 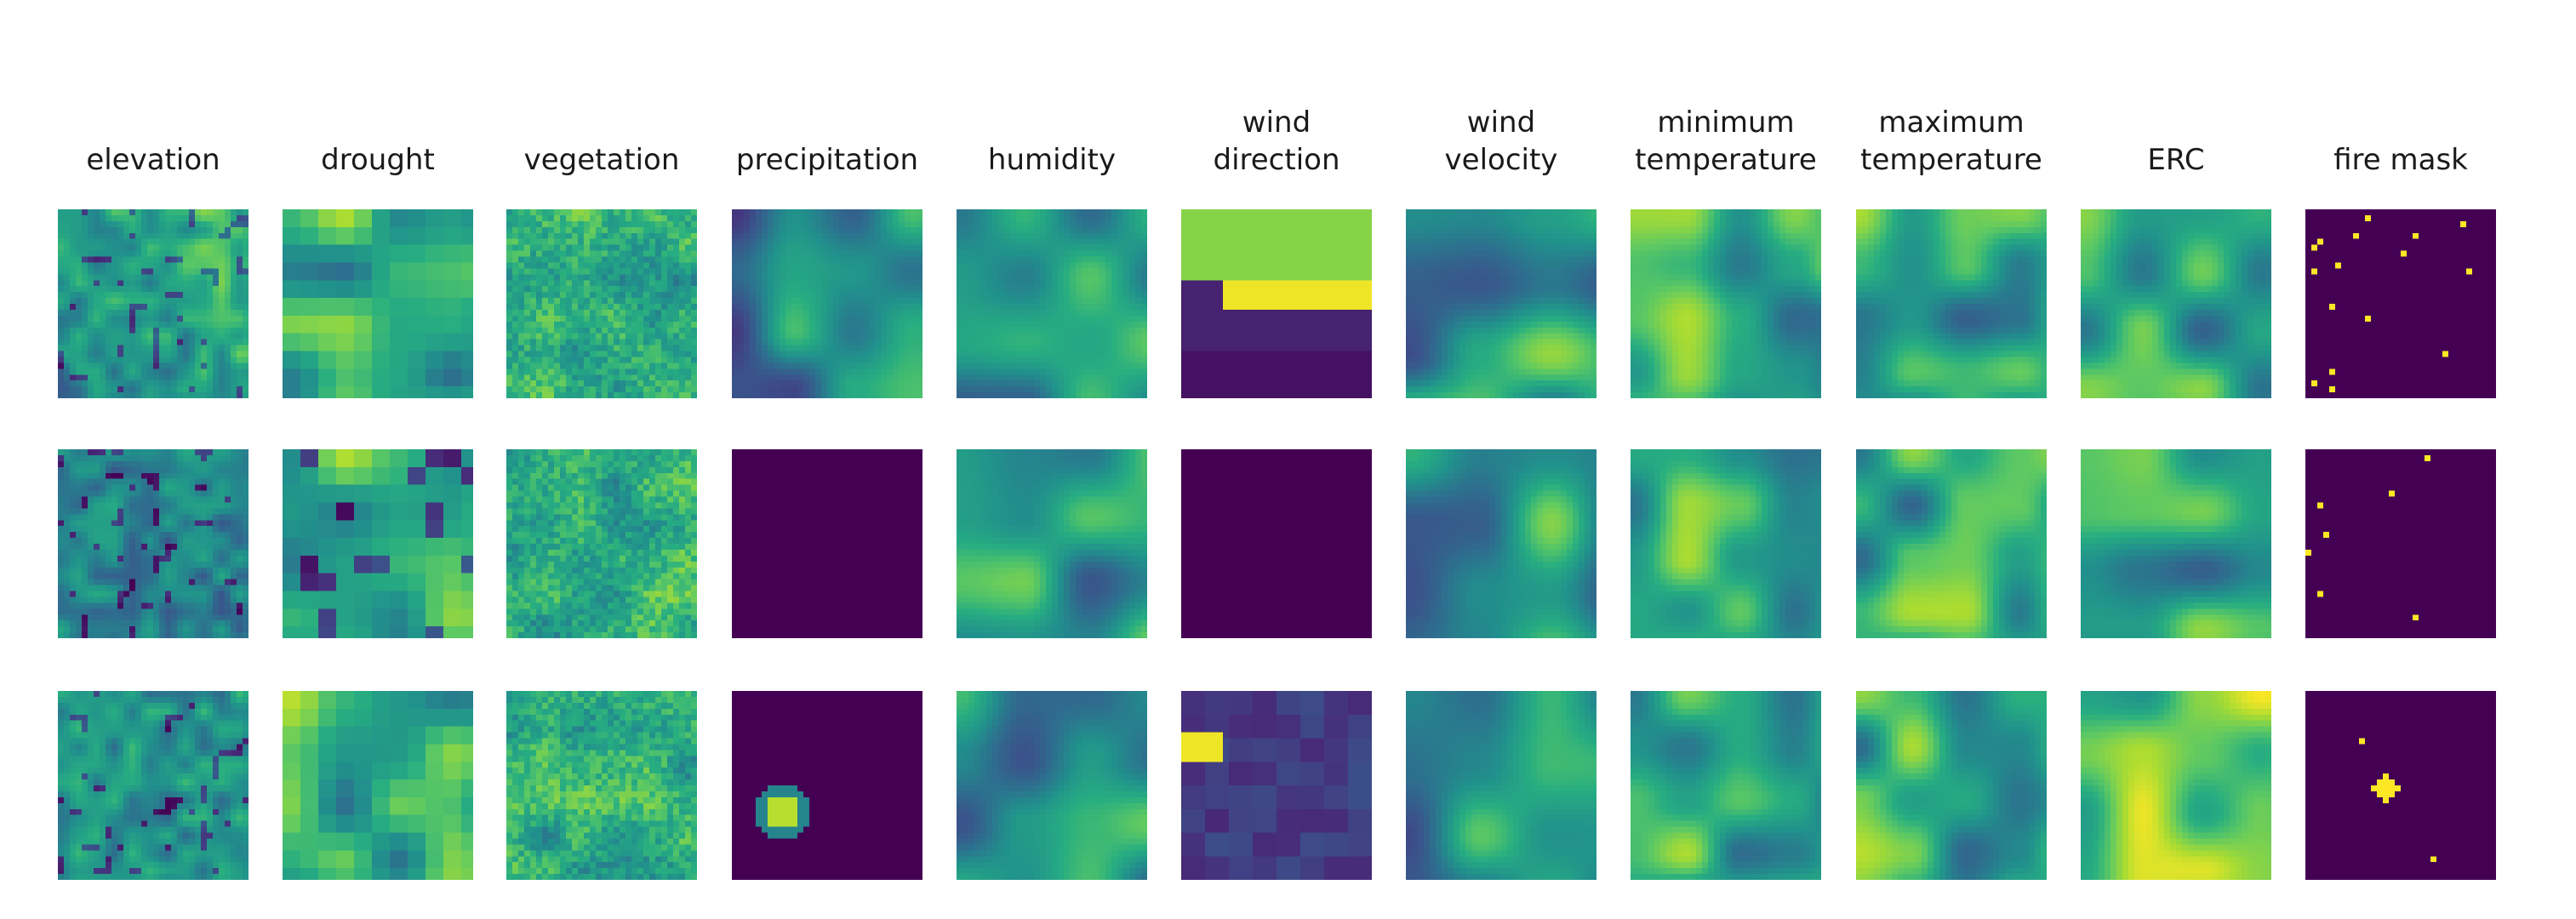 What do you see at coordinates (1951, 136) in the screenshot?
I see `column-title: maximum temperature` at bounding box center [1951, 136].